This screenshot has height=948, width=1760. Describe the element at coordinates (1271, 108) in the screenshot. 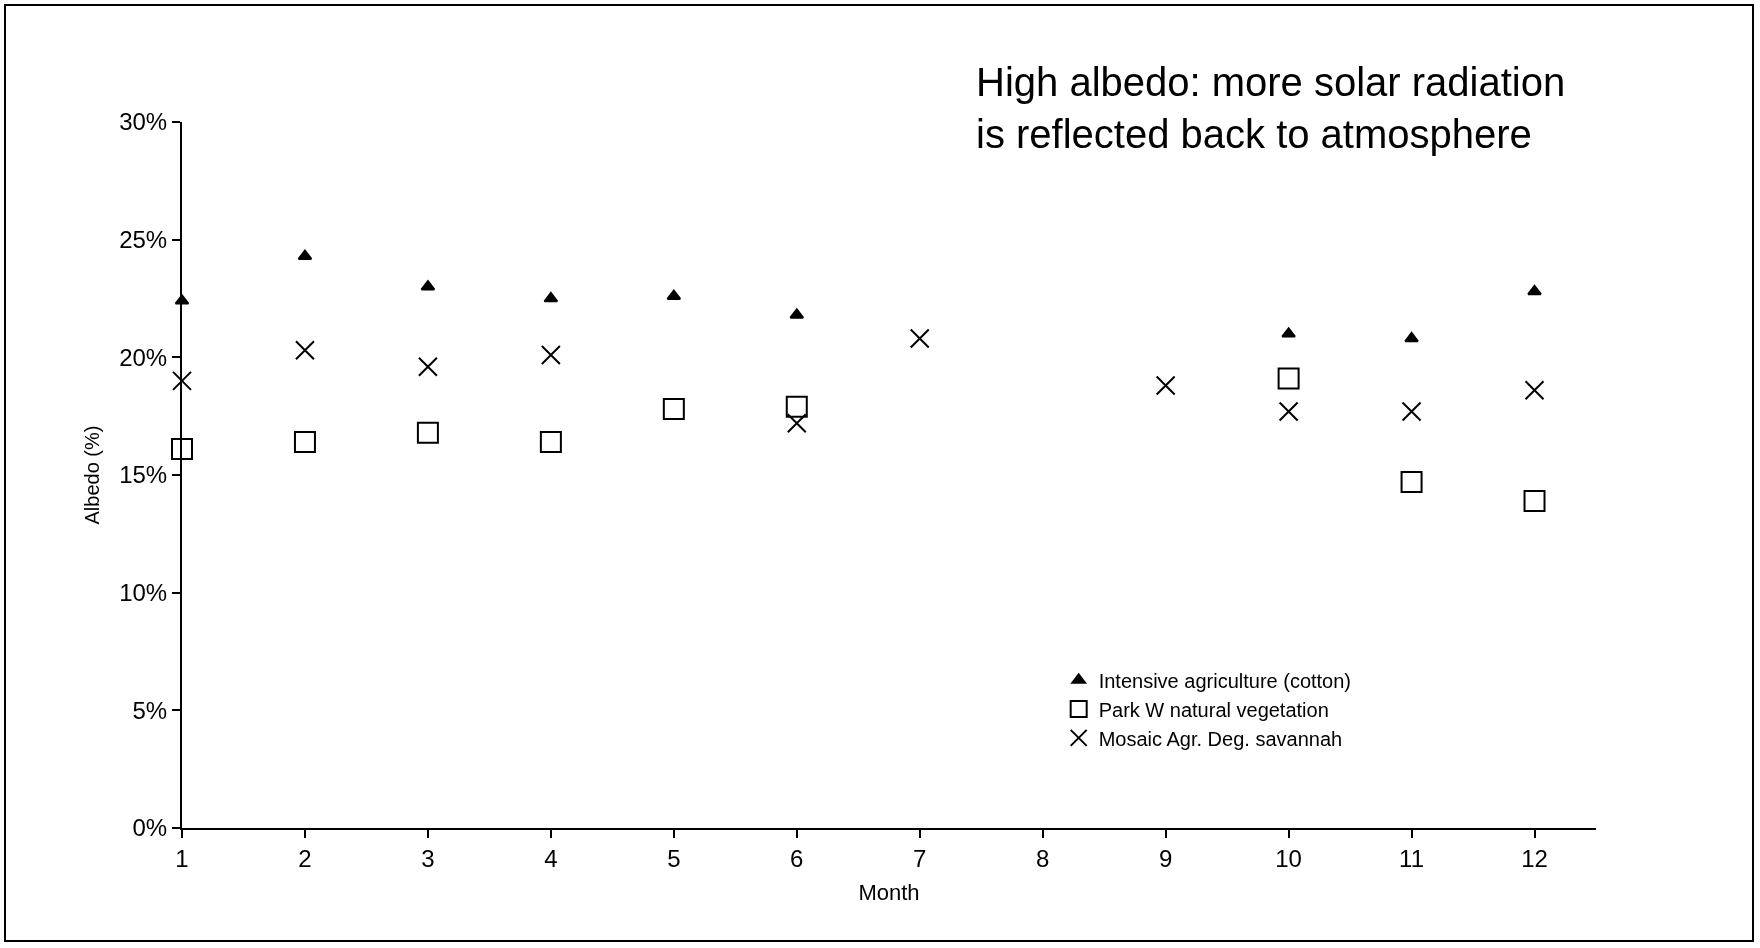

I see `annotation: High albedo: more solar radiation is reflected back to atmosphere` at that location.